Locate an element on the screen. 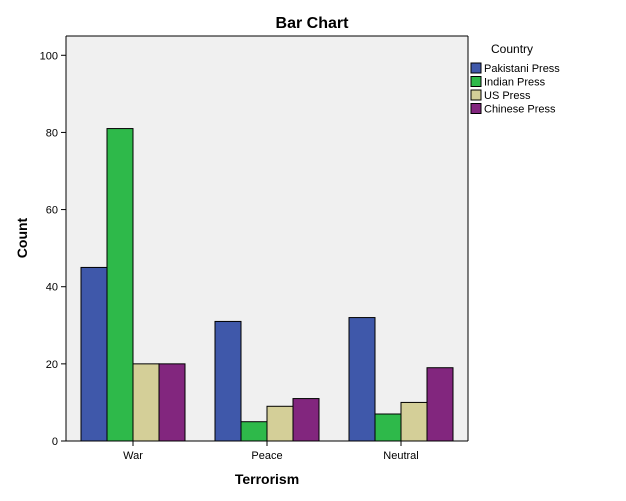  legend-title: Country is located at coordinates (512, 49).